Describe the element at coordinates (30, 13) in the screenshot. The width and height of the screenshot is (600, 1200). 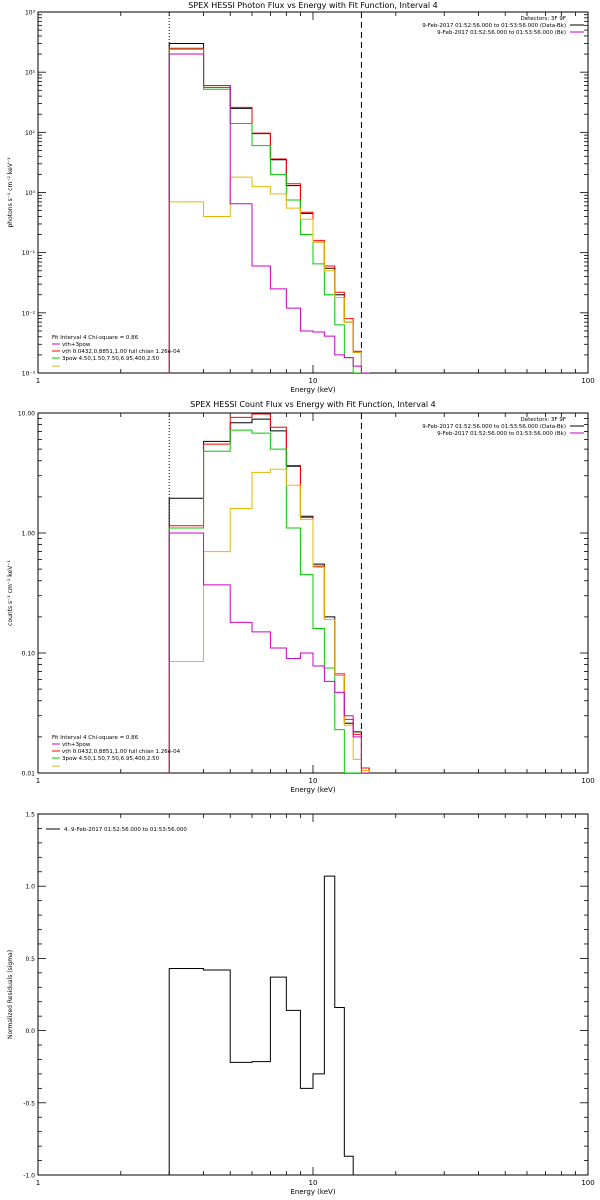
I see `y-tick-label: 10³` at that location.